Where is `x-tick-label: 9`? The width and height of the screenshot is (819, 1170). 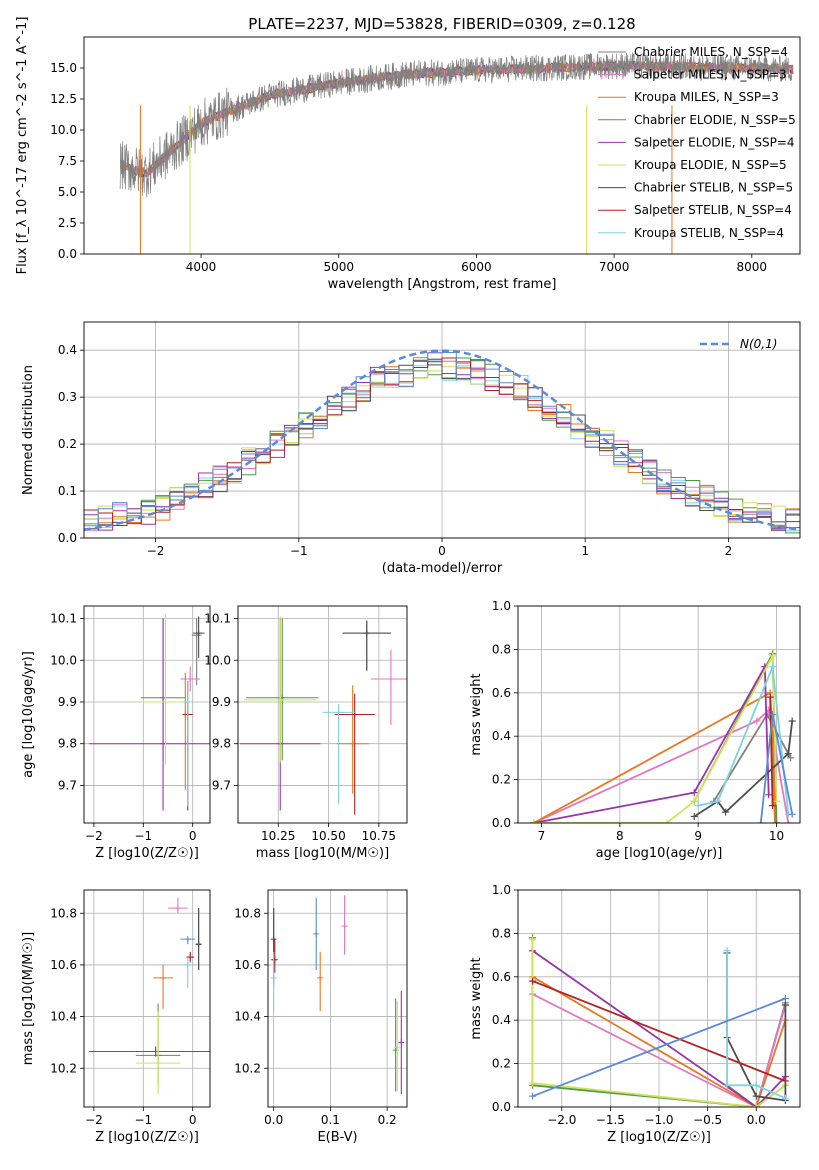
x-tick-label: 9 is located at coordinates (698, 836).